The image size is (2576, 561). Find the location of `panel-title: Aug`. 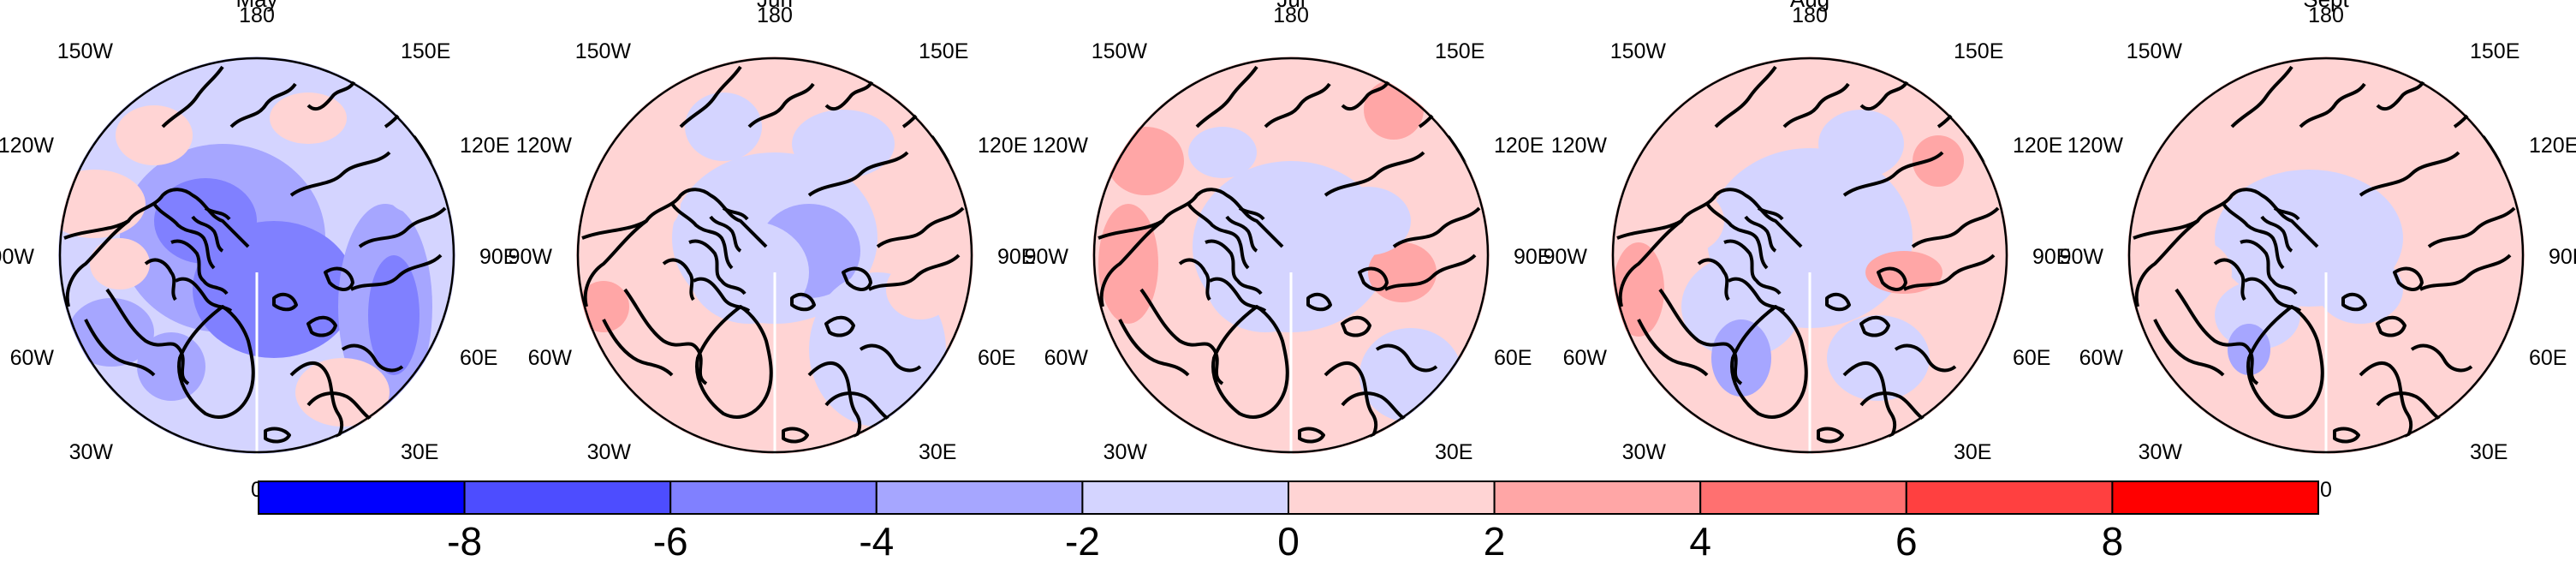

panel-title: Aug is located at coordinates (1809, 6).